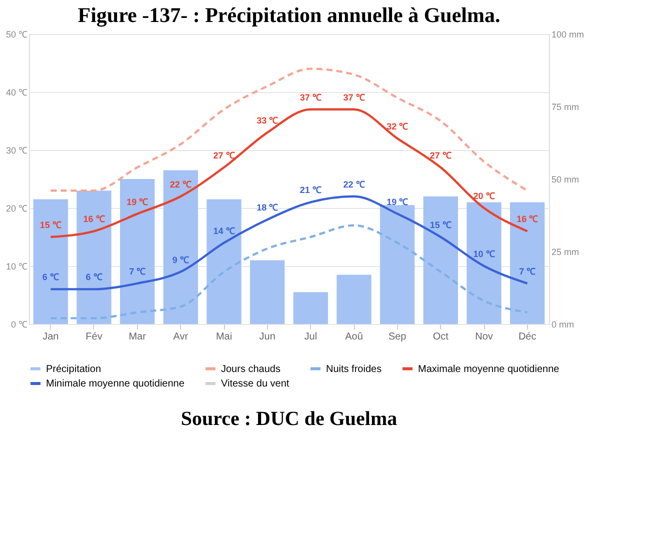 Image resolution: width=645 pixels, height=535 pixels. I want to click on y2-tick-label: 0 mm, so click(563, 325).